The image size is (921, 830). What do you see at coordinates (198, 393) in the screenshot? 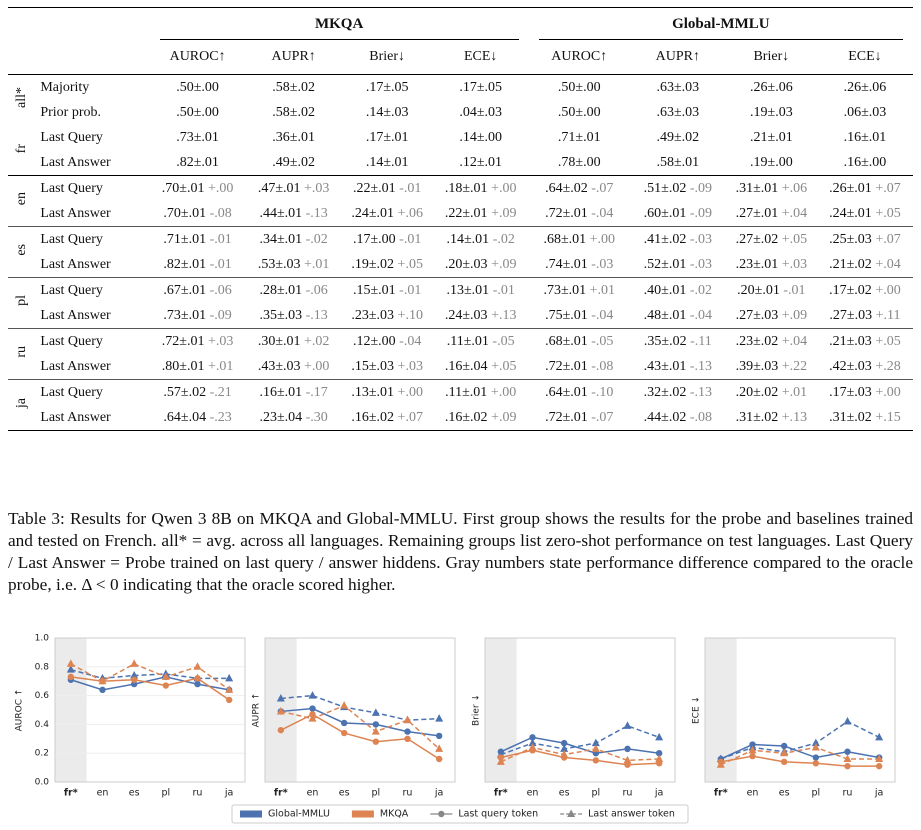
I see `cell: .57±.02 -.21` at bounding box center [198, 393].